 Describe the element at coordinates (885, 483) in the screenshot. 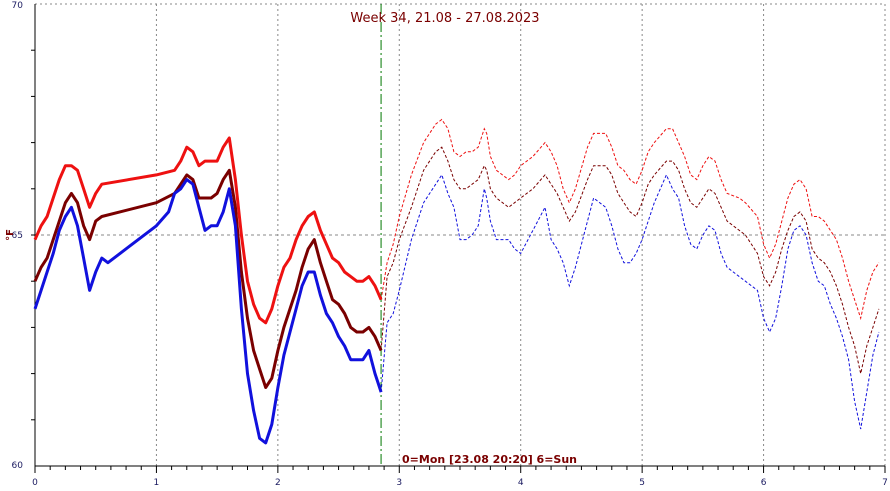

I see `x-tick-label: 7` at that location.